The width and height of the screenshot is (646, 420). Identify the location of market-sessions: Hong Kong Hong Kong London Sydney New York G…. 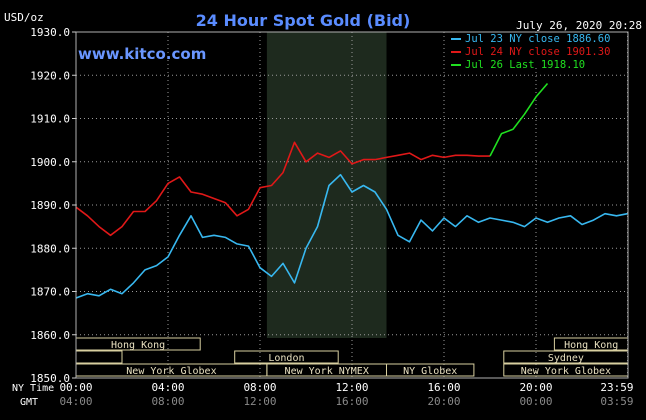
(352, 357).